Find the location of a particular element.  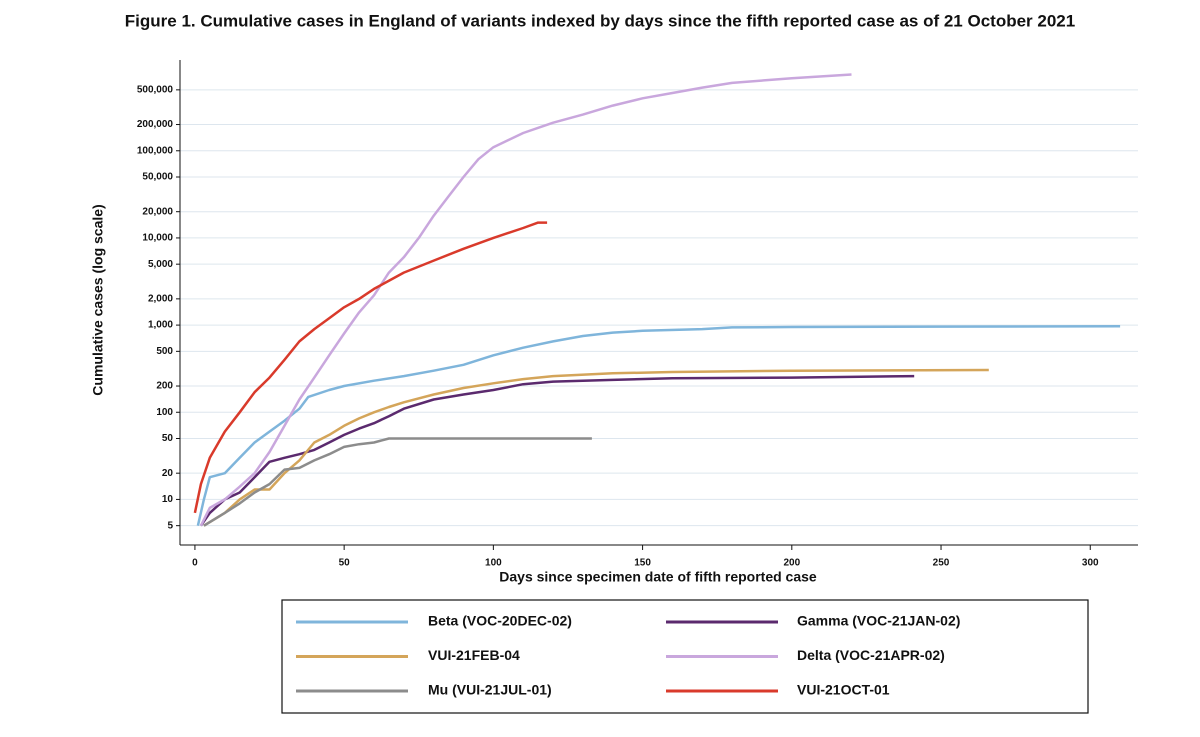

legend-label: VUI-21FEB-04 is located at coordinates (474, 655).